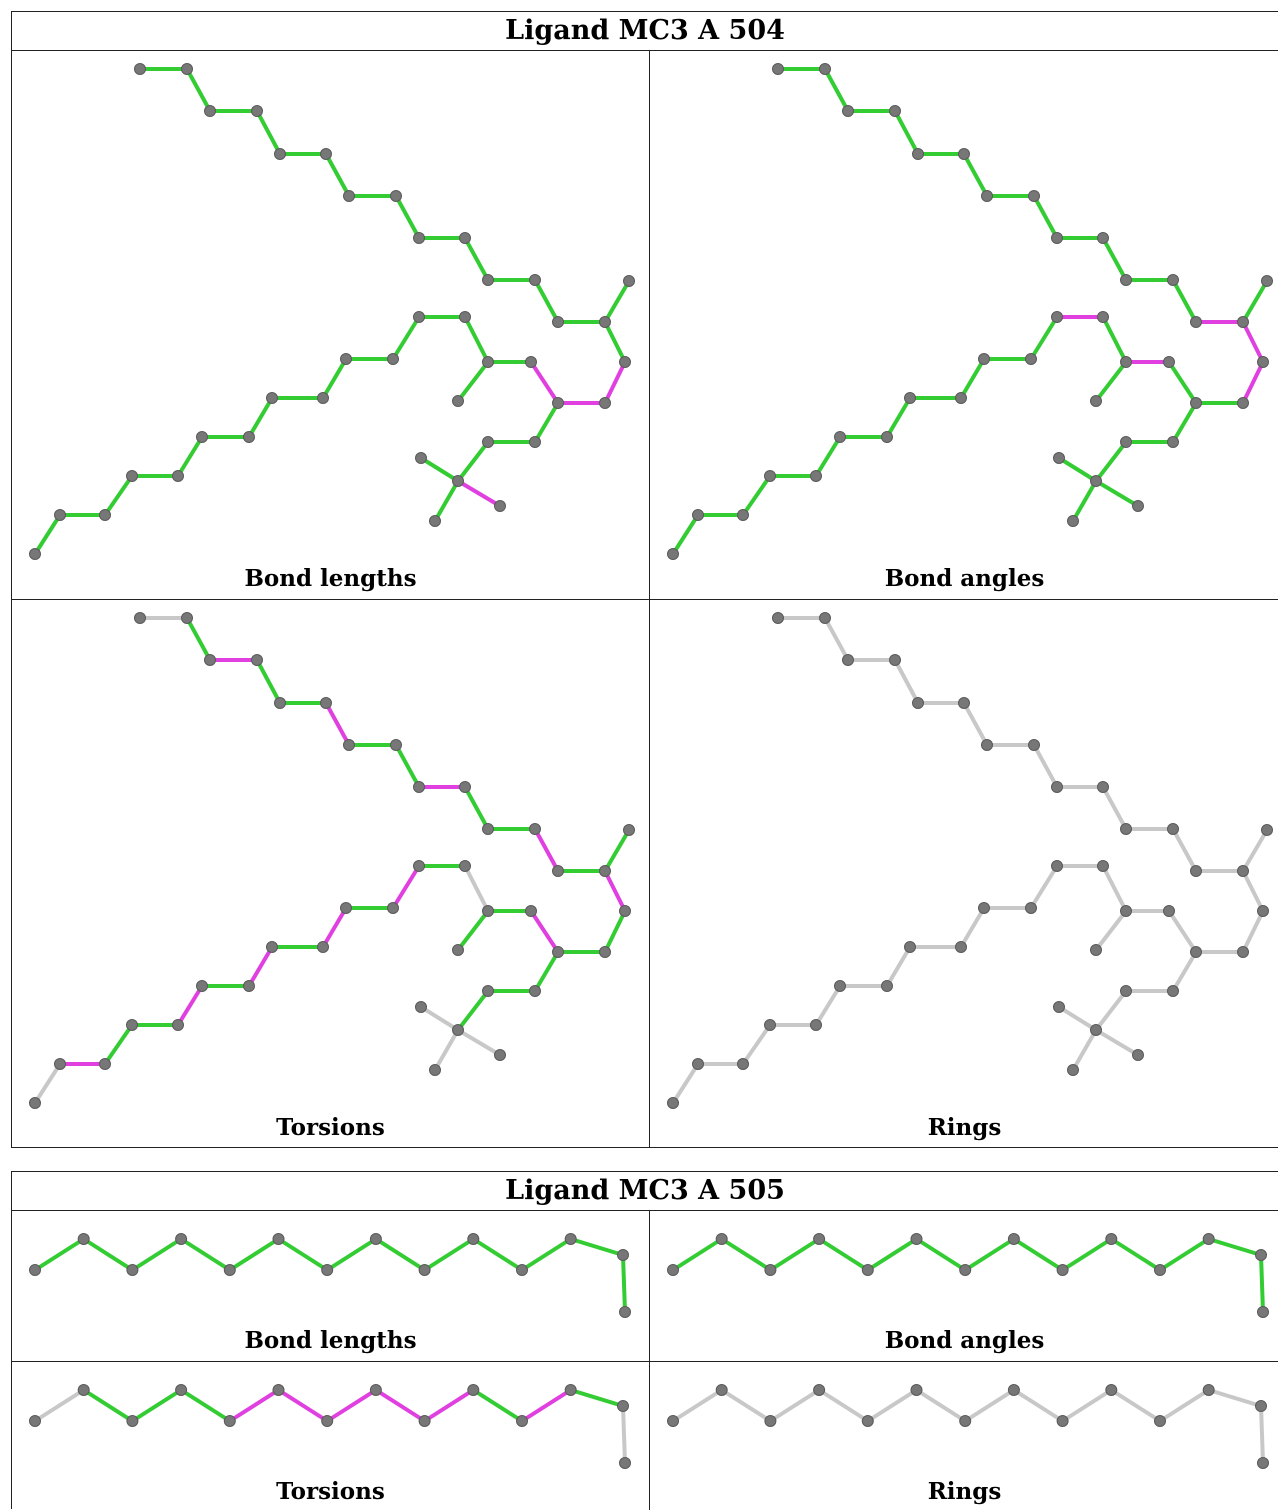 The image size is (1278, 1510). I want to click on panel-caption: Bond angles, so click(964, 1340).